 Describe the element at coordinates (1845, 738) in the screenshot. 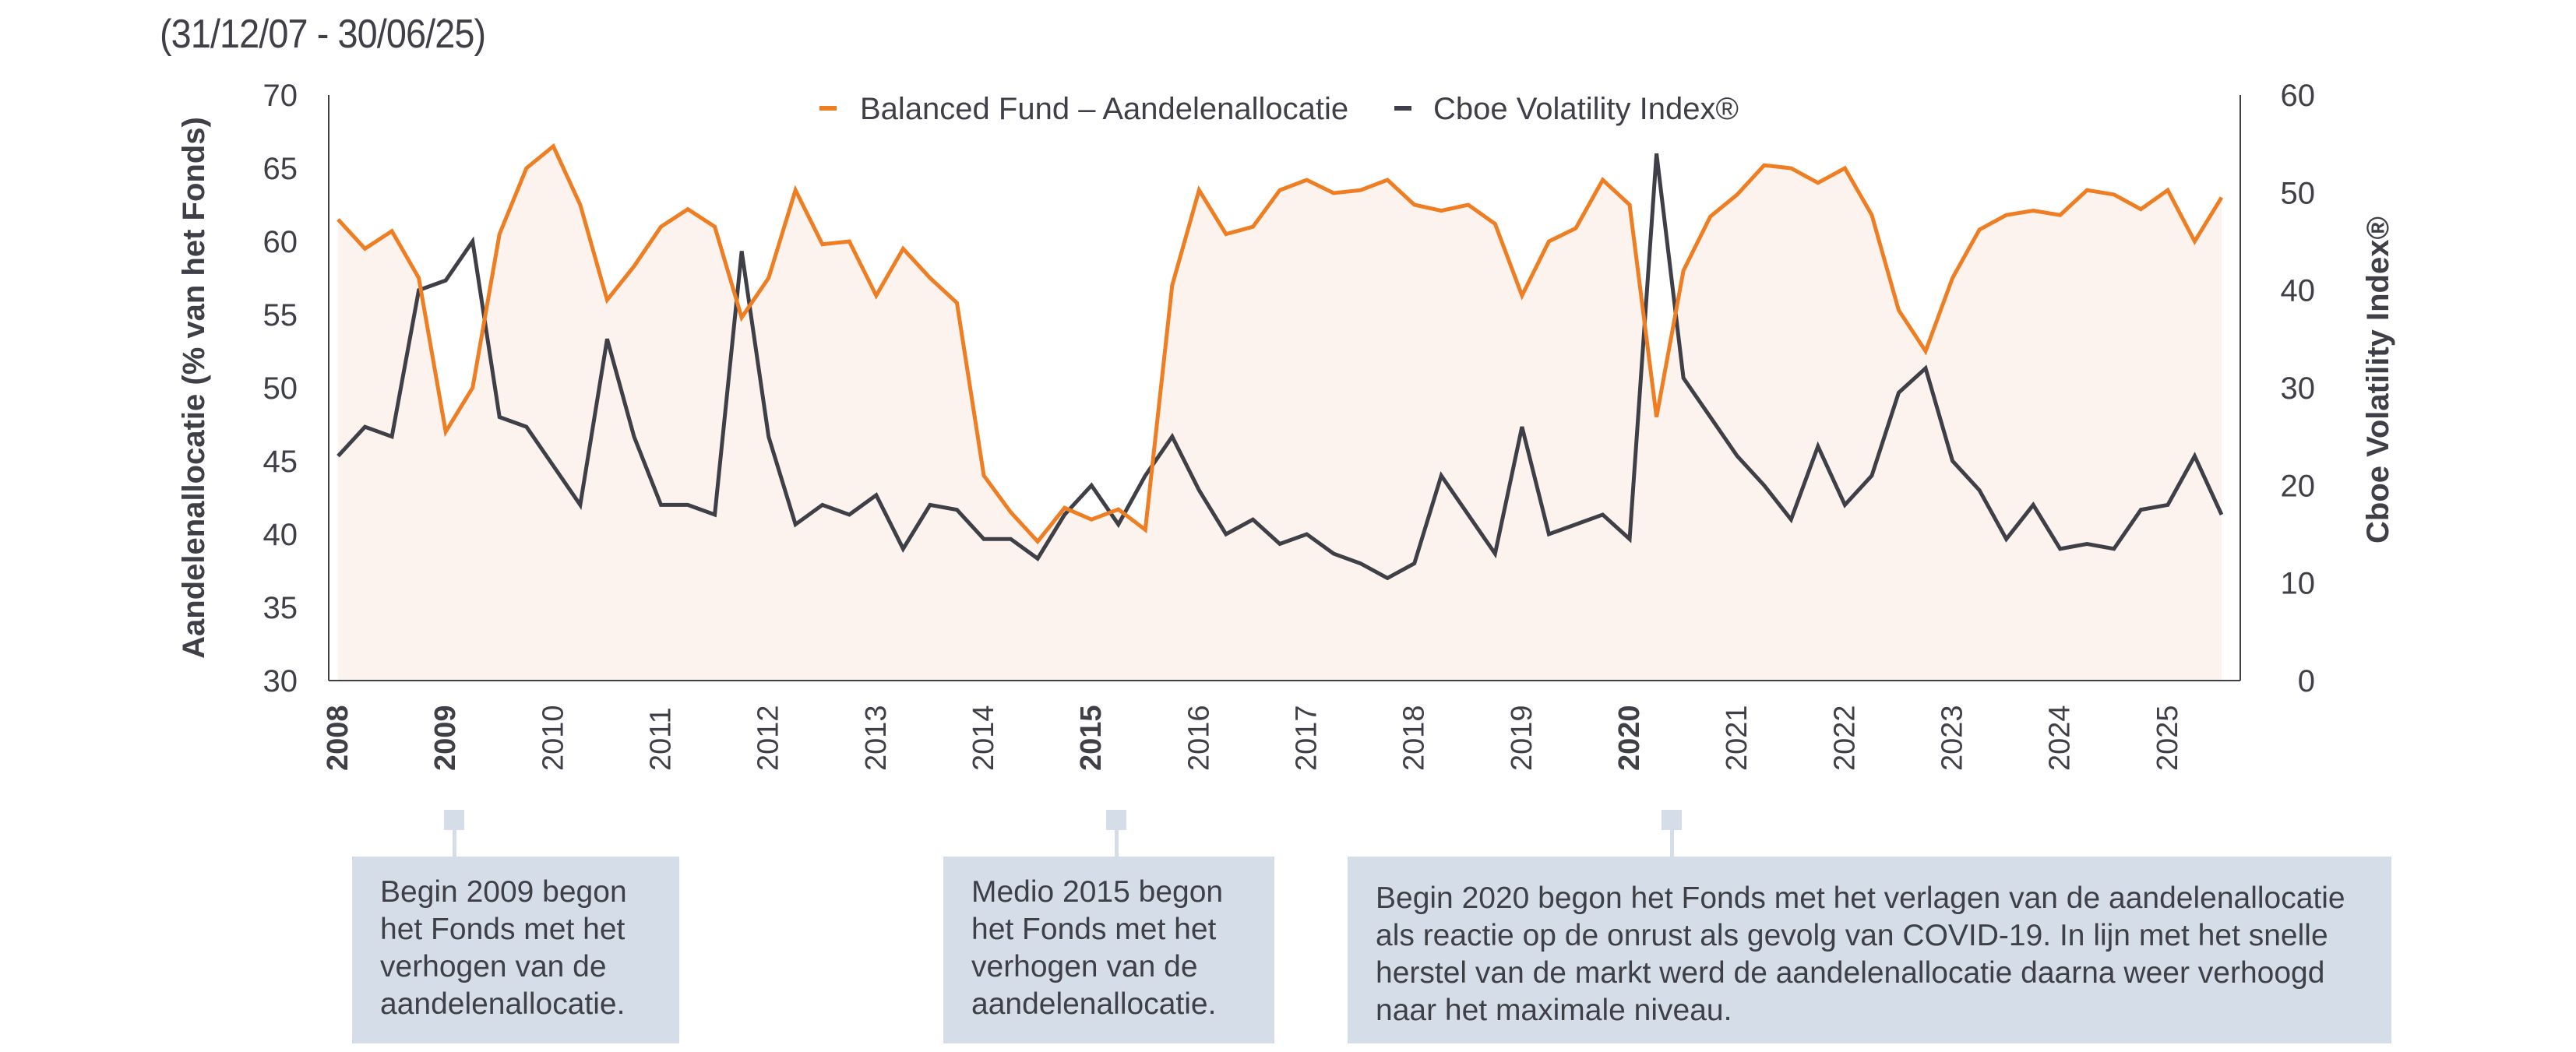

I see `x-tick-label: 2022` at that location.